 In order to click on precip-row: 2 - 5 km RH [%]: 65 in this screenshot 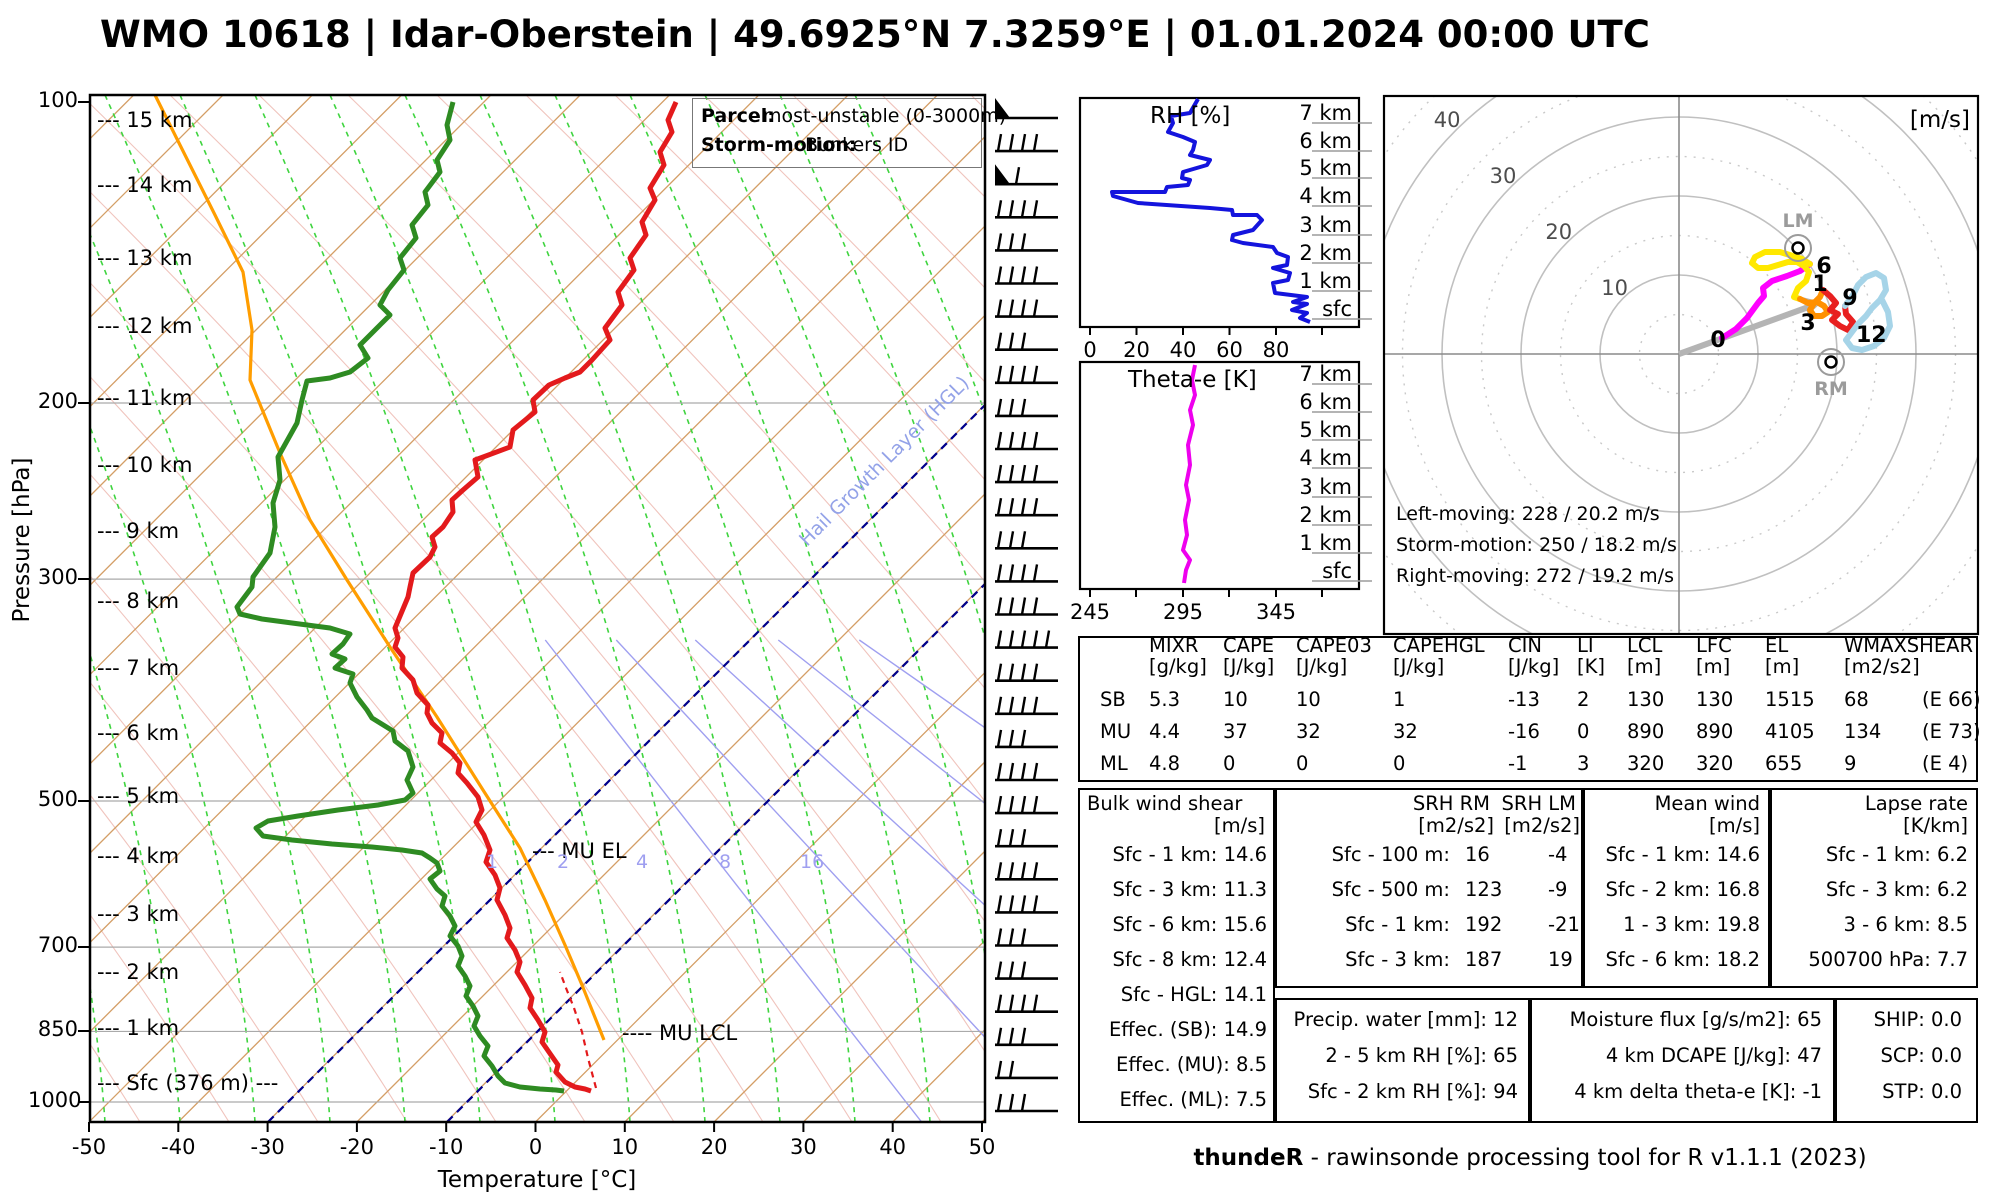, I will do `click(1421, 1055)`.